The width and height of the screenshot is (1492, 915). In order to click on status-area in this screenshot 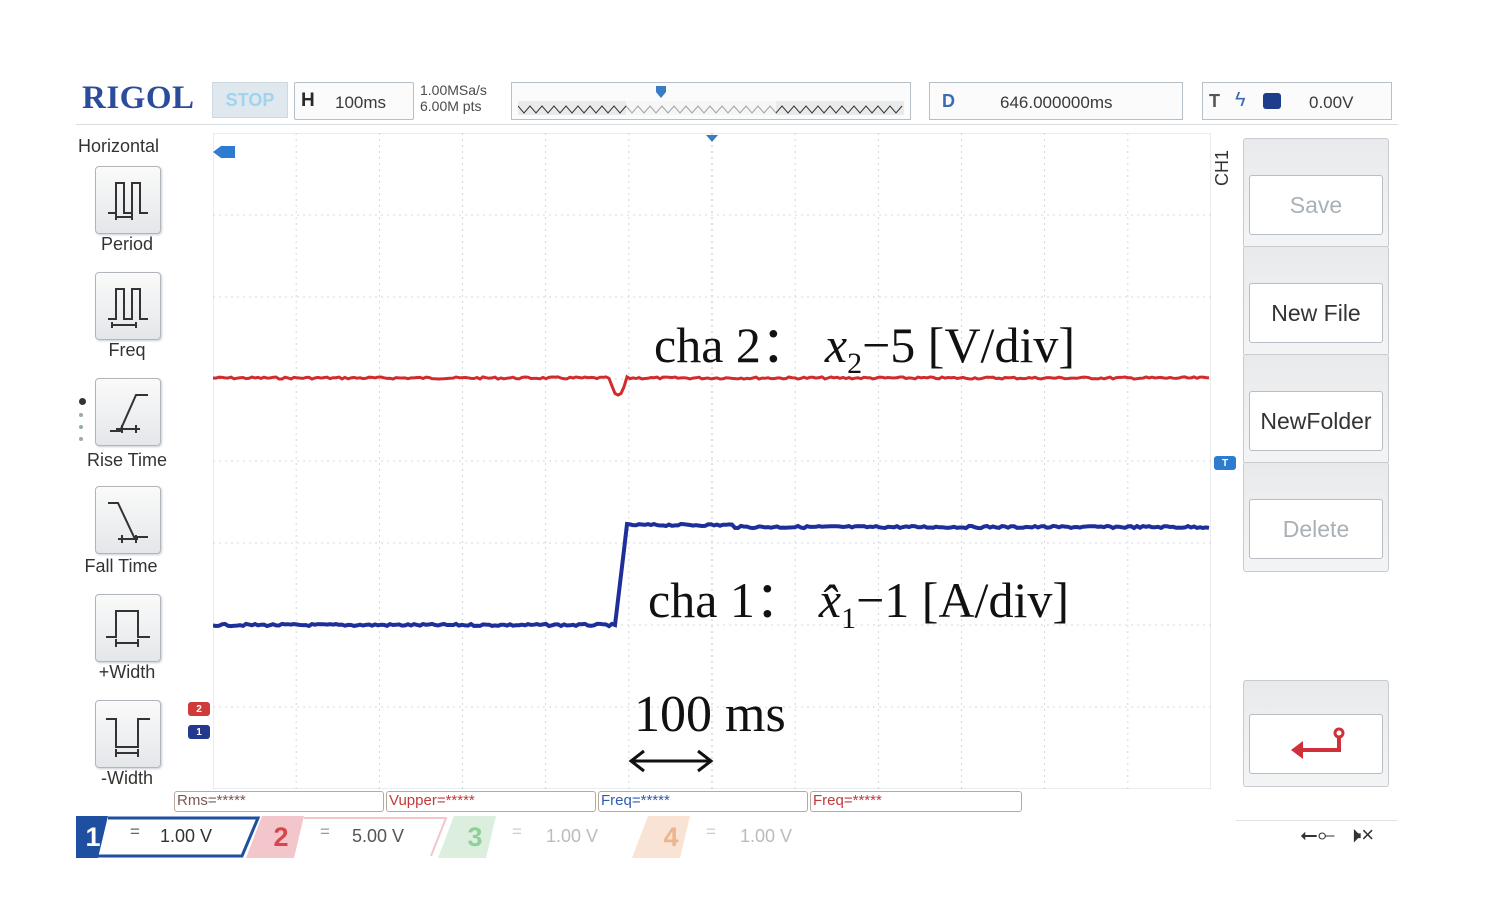, I will do `click(1317, 839)`.